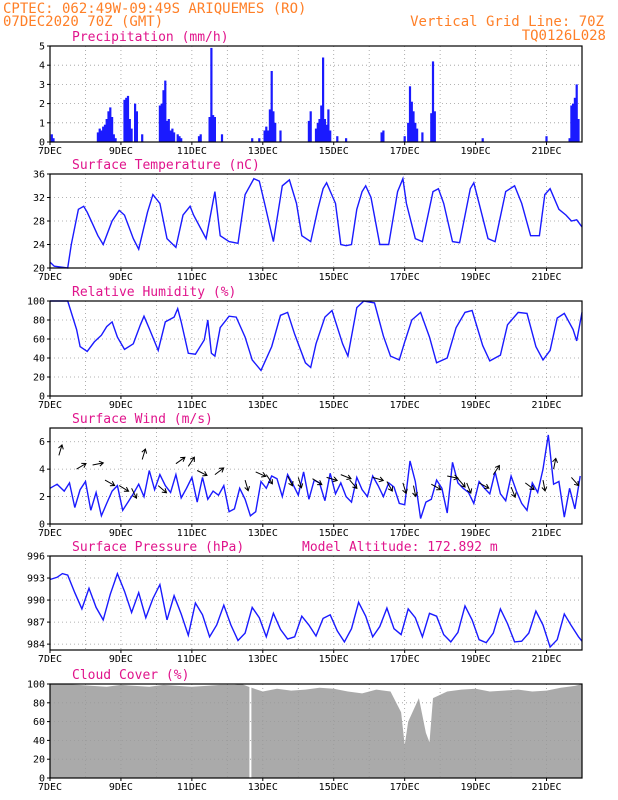 Image resolution: width=618 pixels, height=800 pixels. What do you see at coordinates (476, 659) in the screenshot?
I see `xtick-label-pres-6: 19DEC` at bounding box center [476, 659].